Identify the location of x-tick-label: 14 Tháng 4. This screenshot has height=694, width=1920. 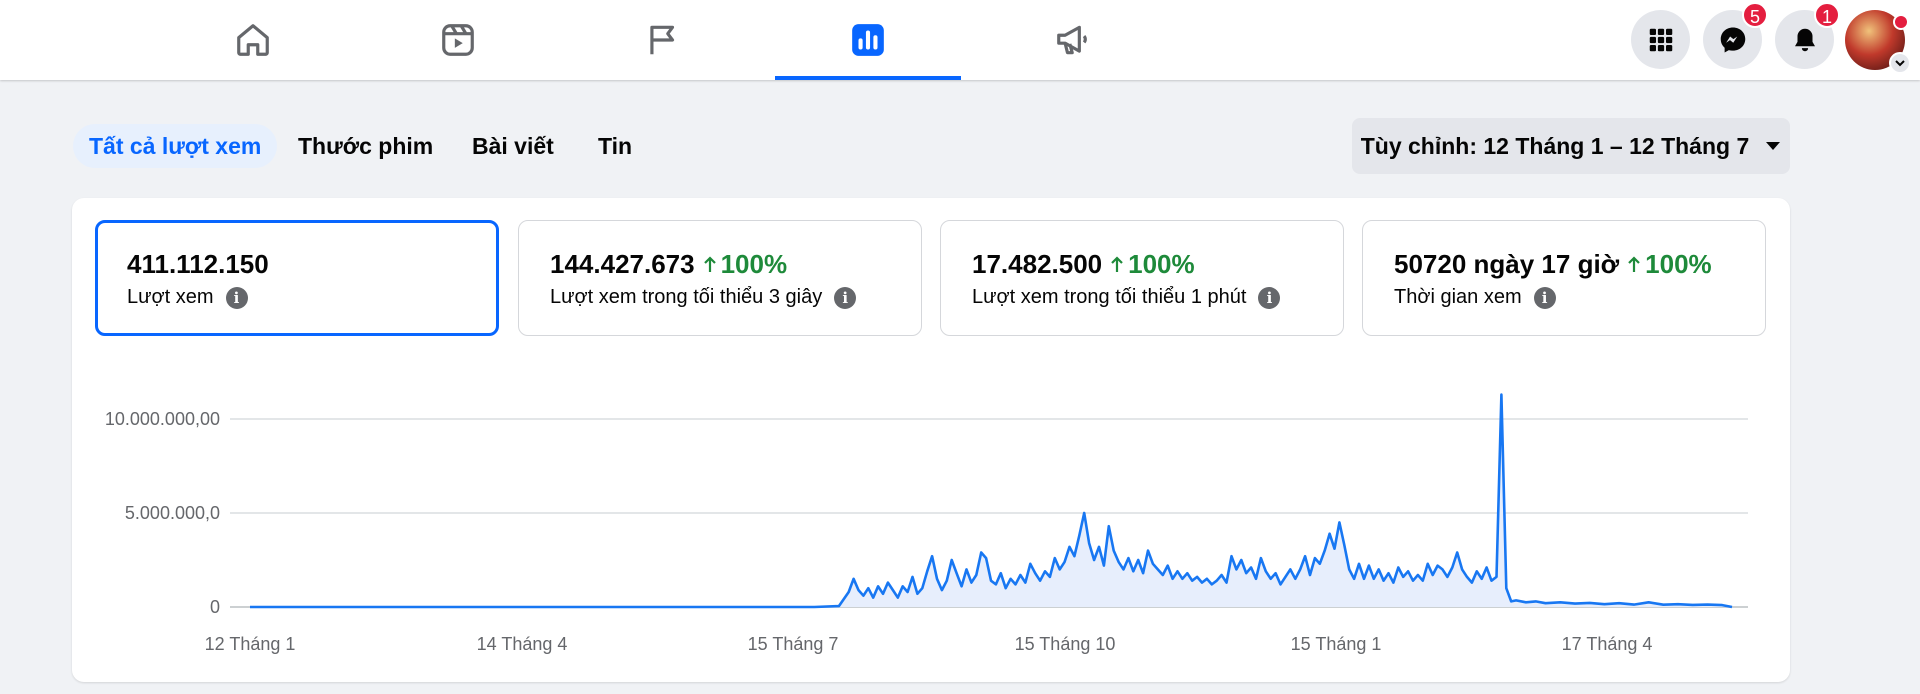
(522, 644).